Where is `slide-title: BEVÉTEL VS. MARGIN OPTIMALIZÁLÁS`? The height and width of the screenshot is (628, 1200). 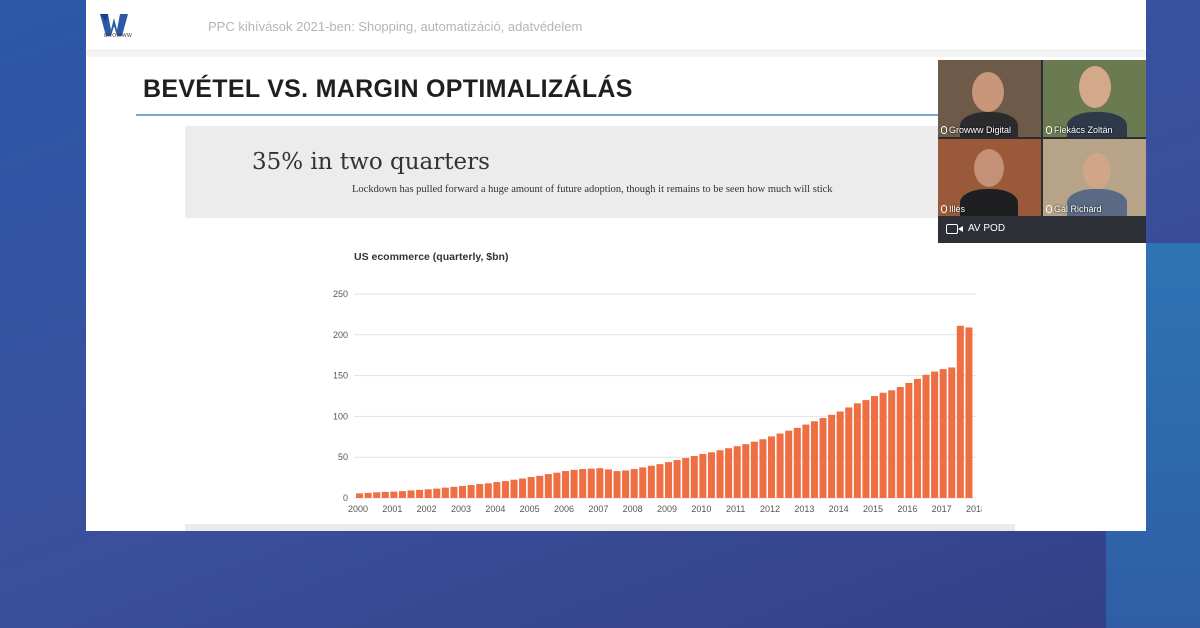 slide-title: BEVÉTEL VS. MARGIN OPTIMALIZÁLÁS is located at coordinates (388, 89).